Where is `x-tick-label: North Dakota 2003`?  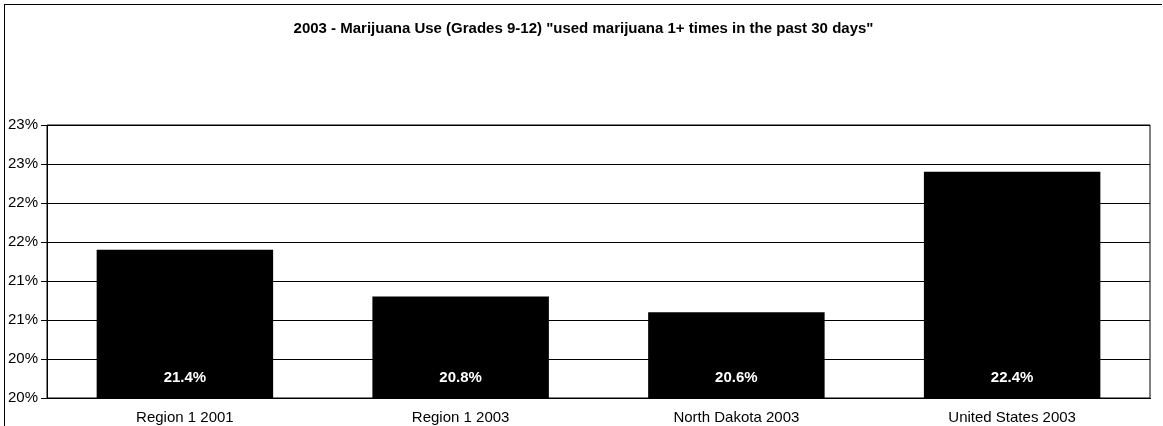
x-tick-label: North Dakota 2003 is located at coordinates (736, 417).